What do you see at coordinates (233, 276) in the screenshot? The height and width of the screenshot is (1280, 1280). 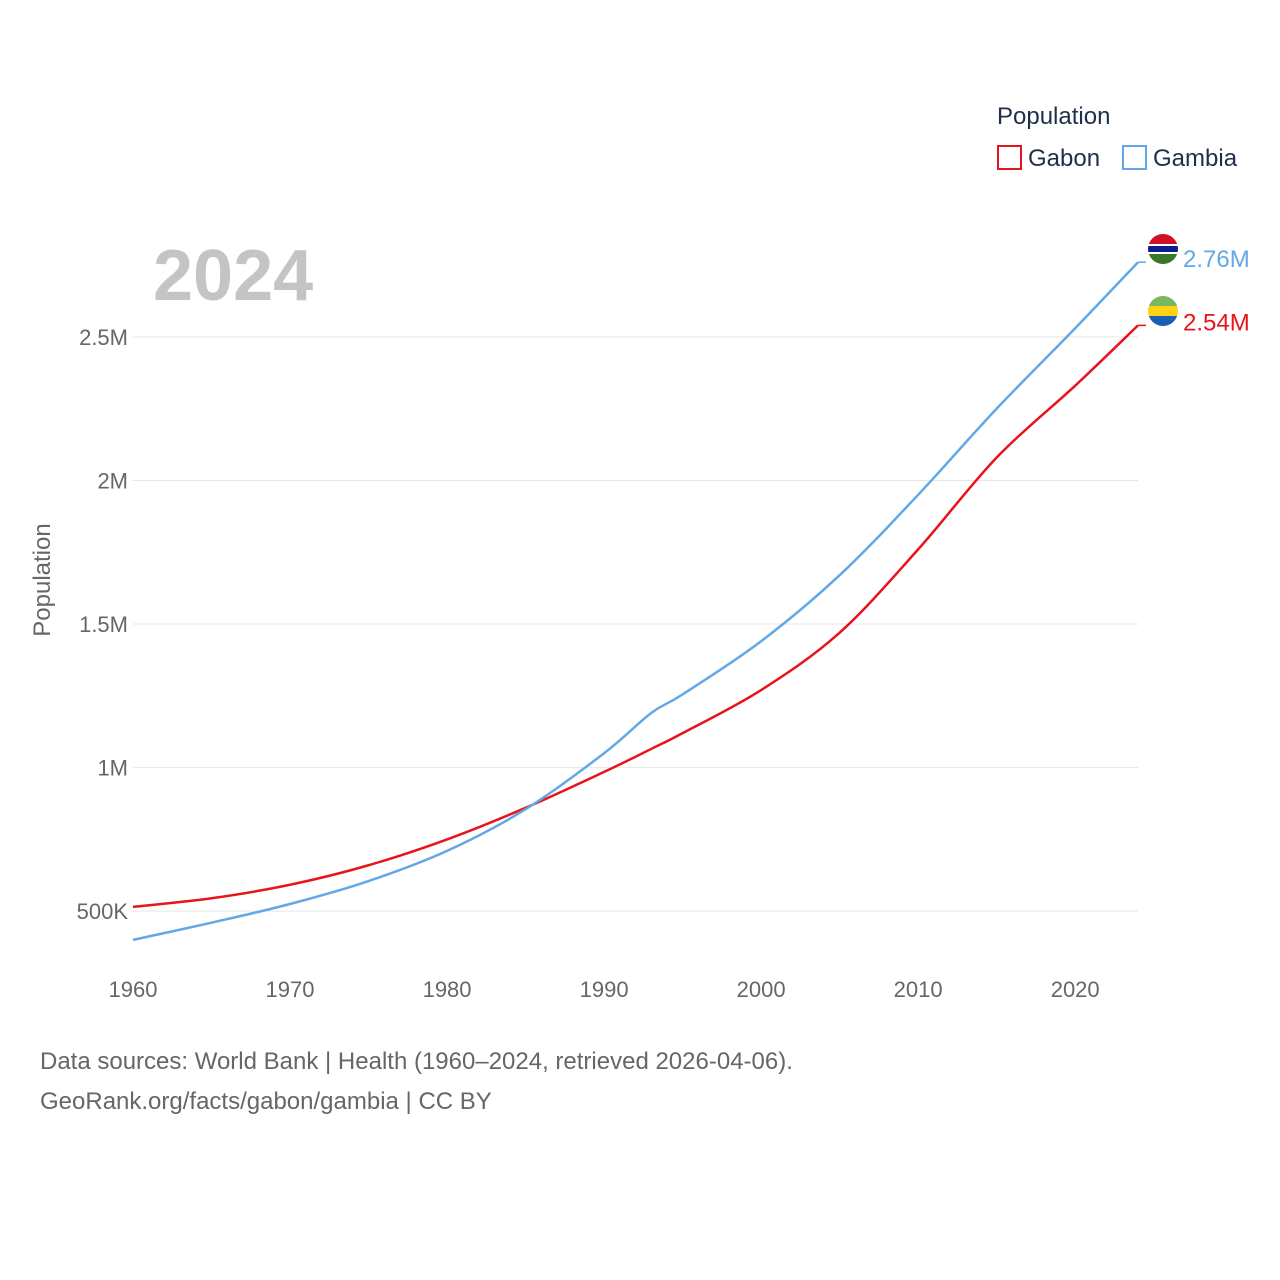 I see `year-label: 2024` at bounding box center [233, 276].